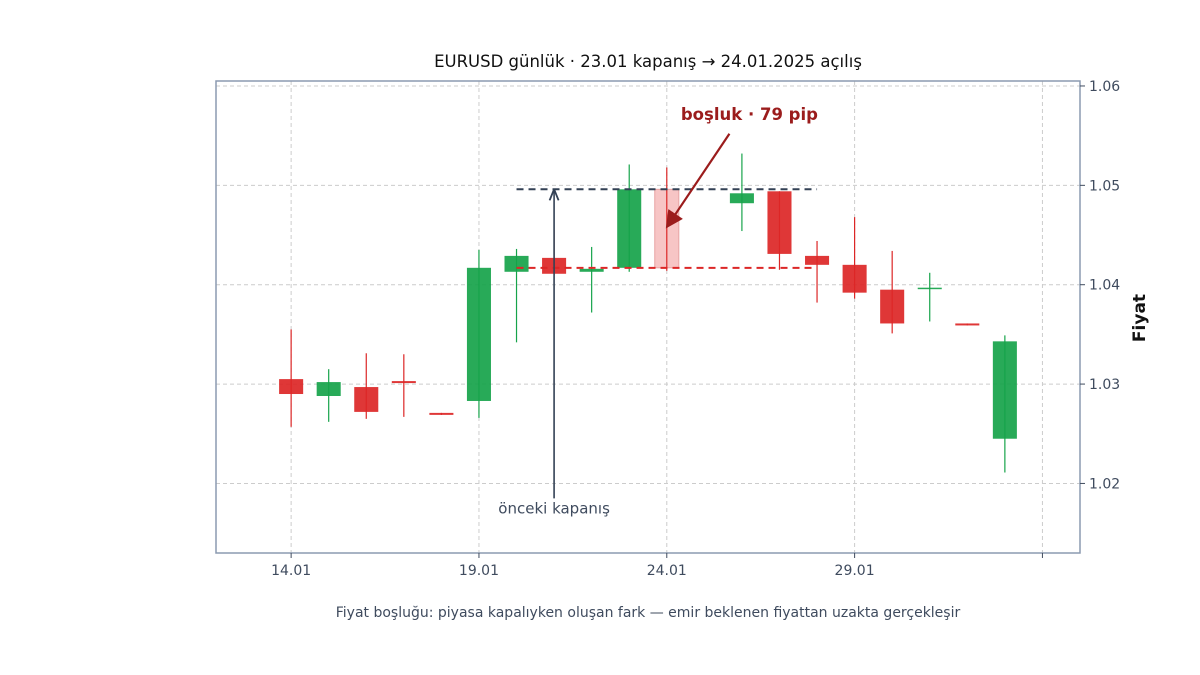 The image size is (1200, 675). What do you see at coordinates (667, 571) in the screenshot?
I see `x-tick-label: 24.01` at bounding box center [667, 571].